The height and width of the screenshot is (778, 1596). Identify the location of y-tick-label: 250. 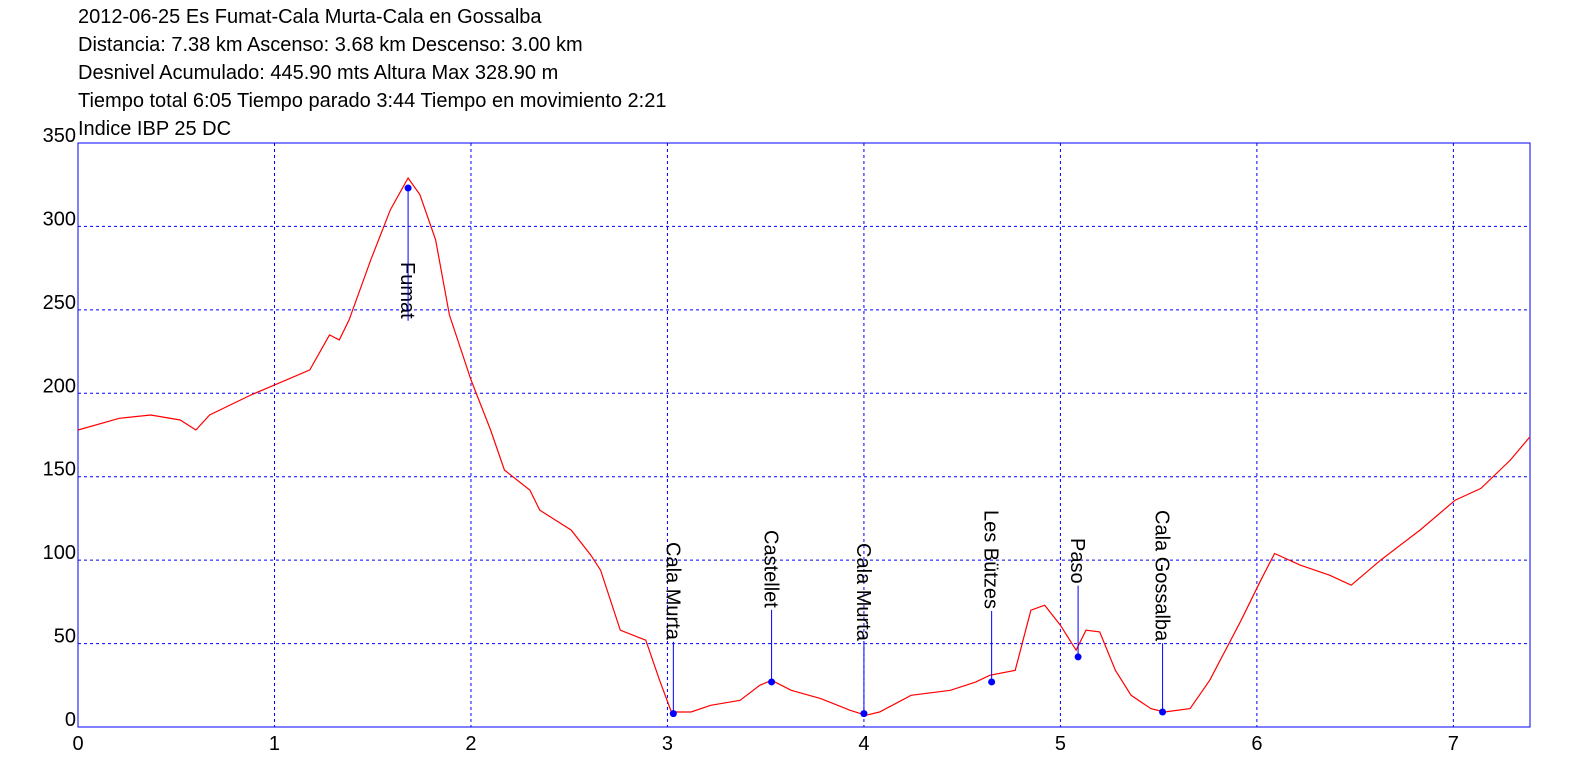
(59, 303).